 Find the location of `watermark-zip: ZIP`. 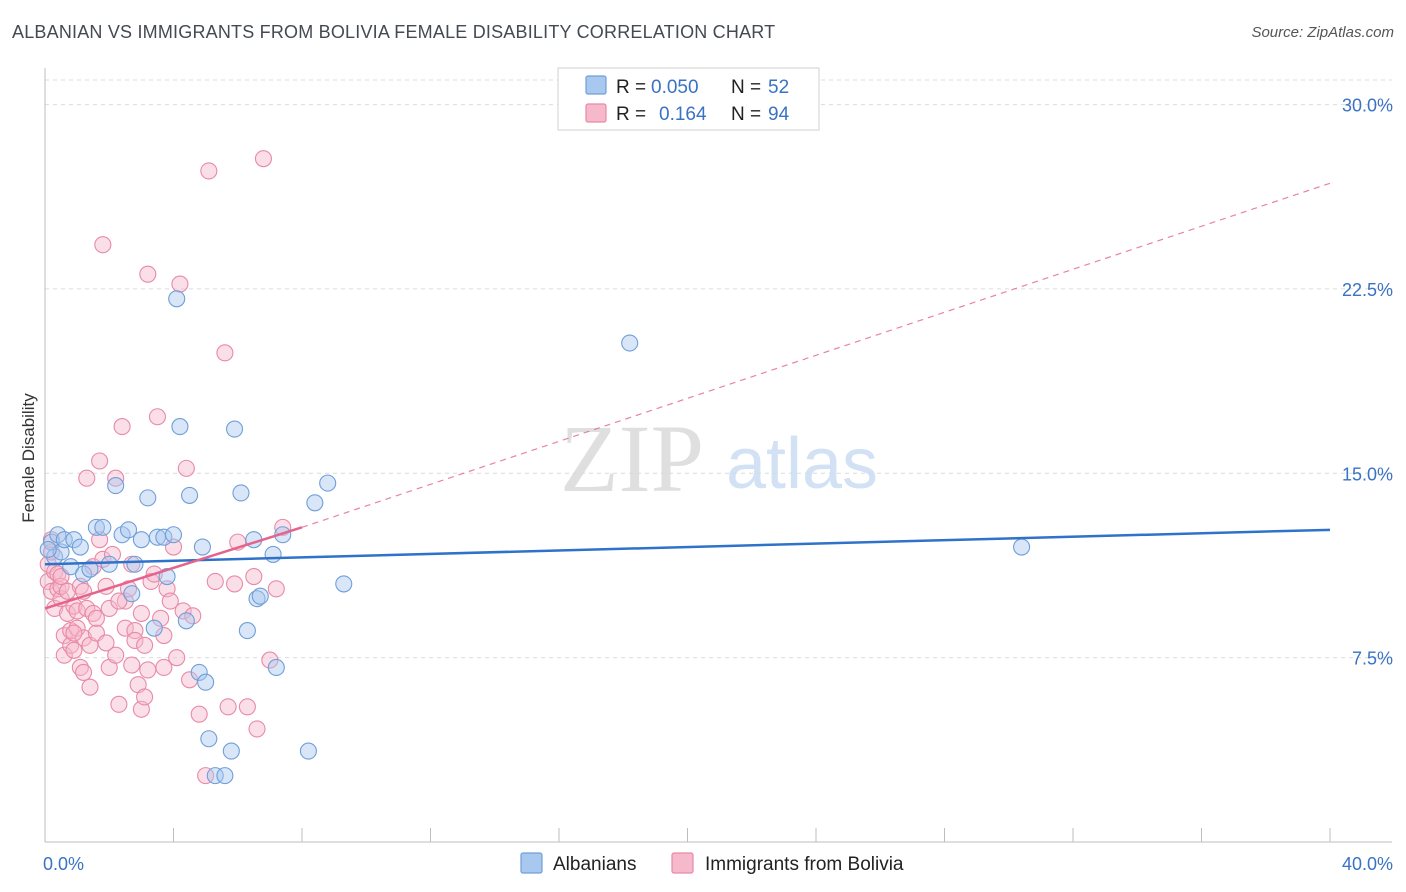

watermark-zip: ZIP is located at coordinates (632, 458).